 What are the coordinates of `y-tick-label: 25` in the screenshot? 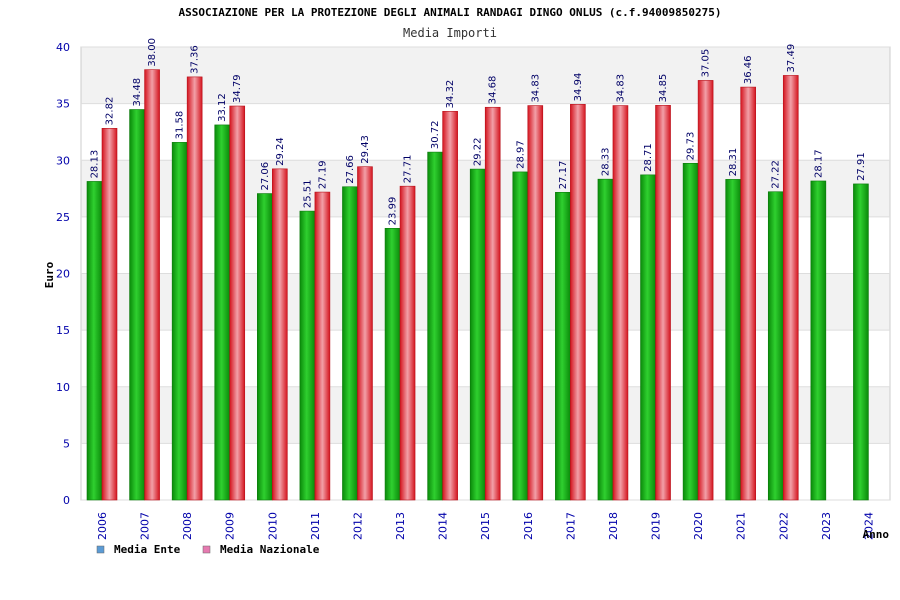 It's located at (63, 217).